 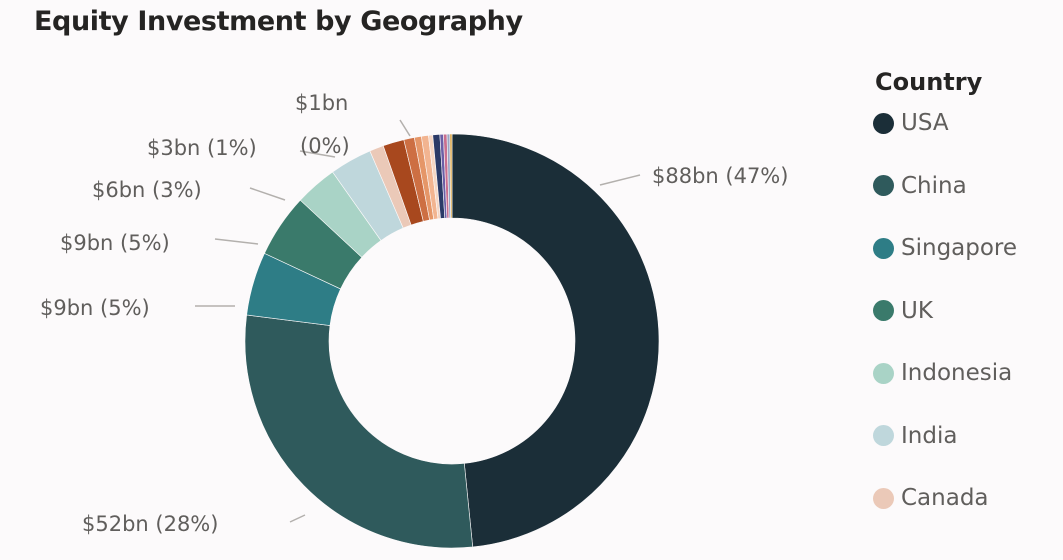 I want to click on data-label: $52bn (28%), so click(x=150, y=524).